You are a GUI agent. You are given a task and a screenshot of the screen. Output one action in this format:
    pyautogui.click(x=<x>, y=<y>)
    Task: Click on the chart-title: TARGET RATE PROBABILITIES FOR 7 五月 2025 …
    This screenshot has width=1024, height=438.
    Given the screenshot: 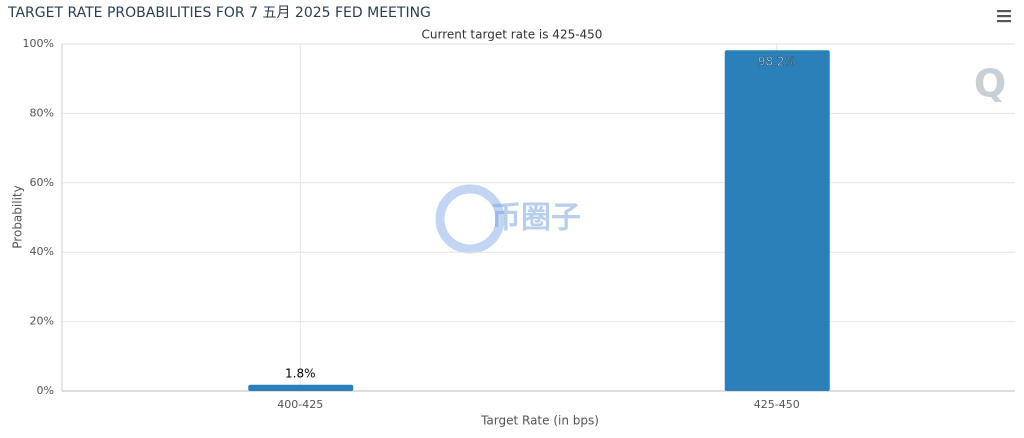 What is the action you would take?
    pyautogui.click(x=219, y=13)
    